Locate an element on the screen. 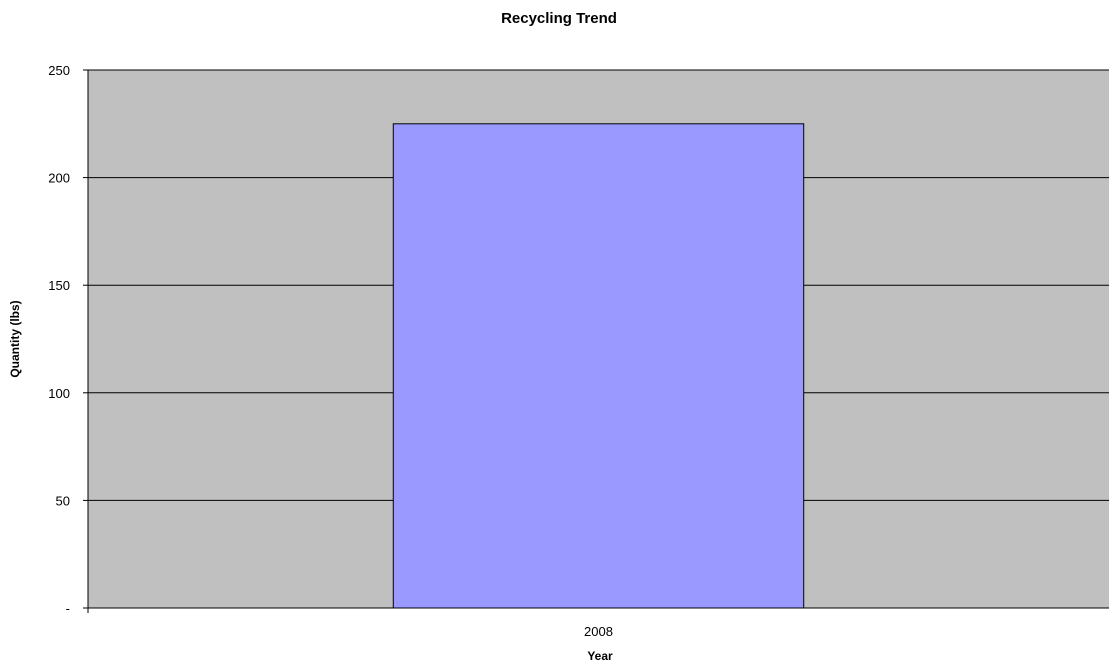 The image size is (1109, 671). chart-title: Recycling Trend is located at coordinates (559, 18).